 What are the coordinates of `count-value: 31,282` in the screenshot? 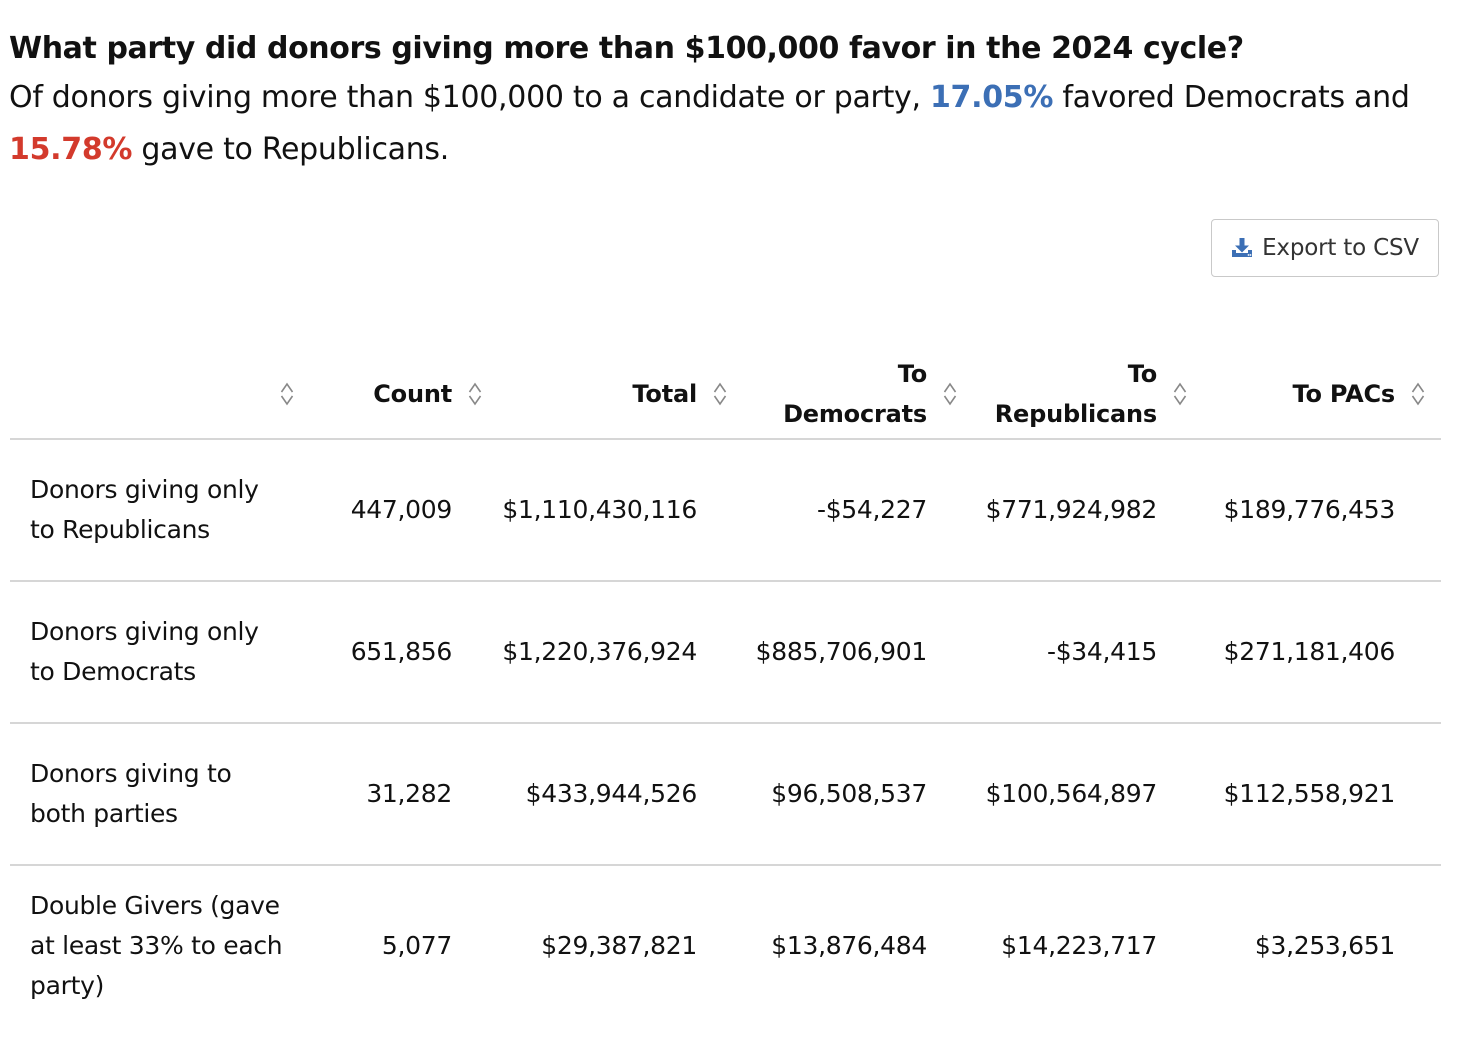 It's located at (409, 793).